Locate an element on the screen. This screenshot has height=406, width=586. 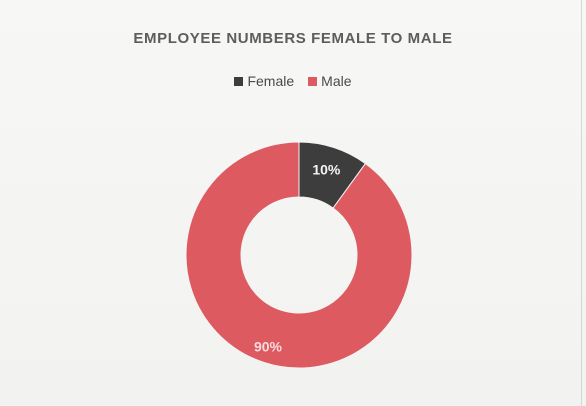
data-label-female: 10% is located at coordinates (326, 170).